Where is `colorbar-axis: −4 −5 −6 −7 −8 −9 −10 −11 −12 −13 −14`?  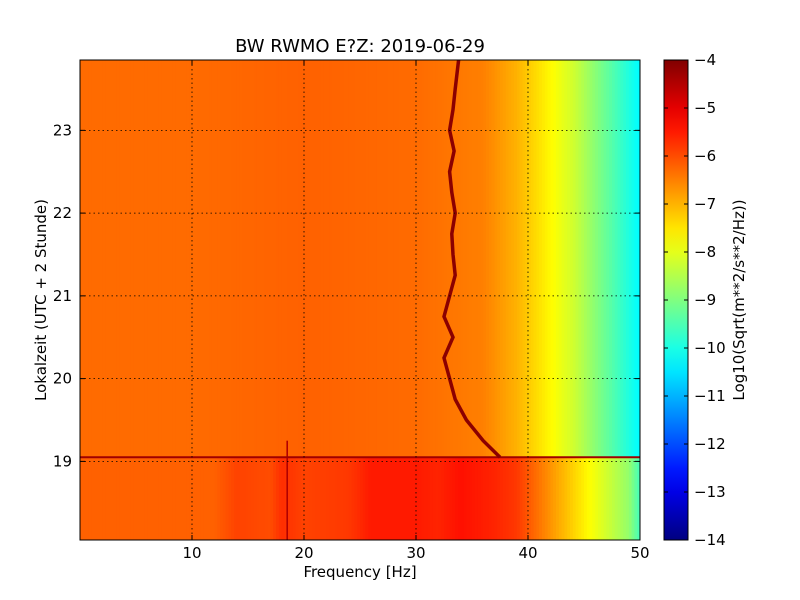
colorbar-axis: −4 −5 −6 −7 −8 −9 −10 −11 −12 −13 −14 is located at coordinates (695, 300).